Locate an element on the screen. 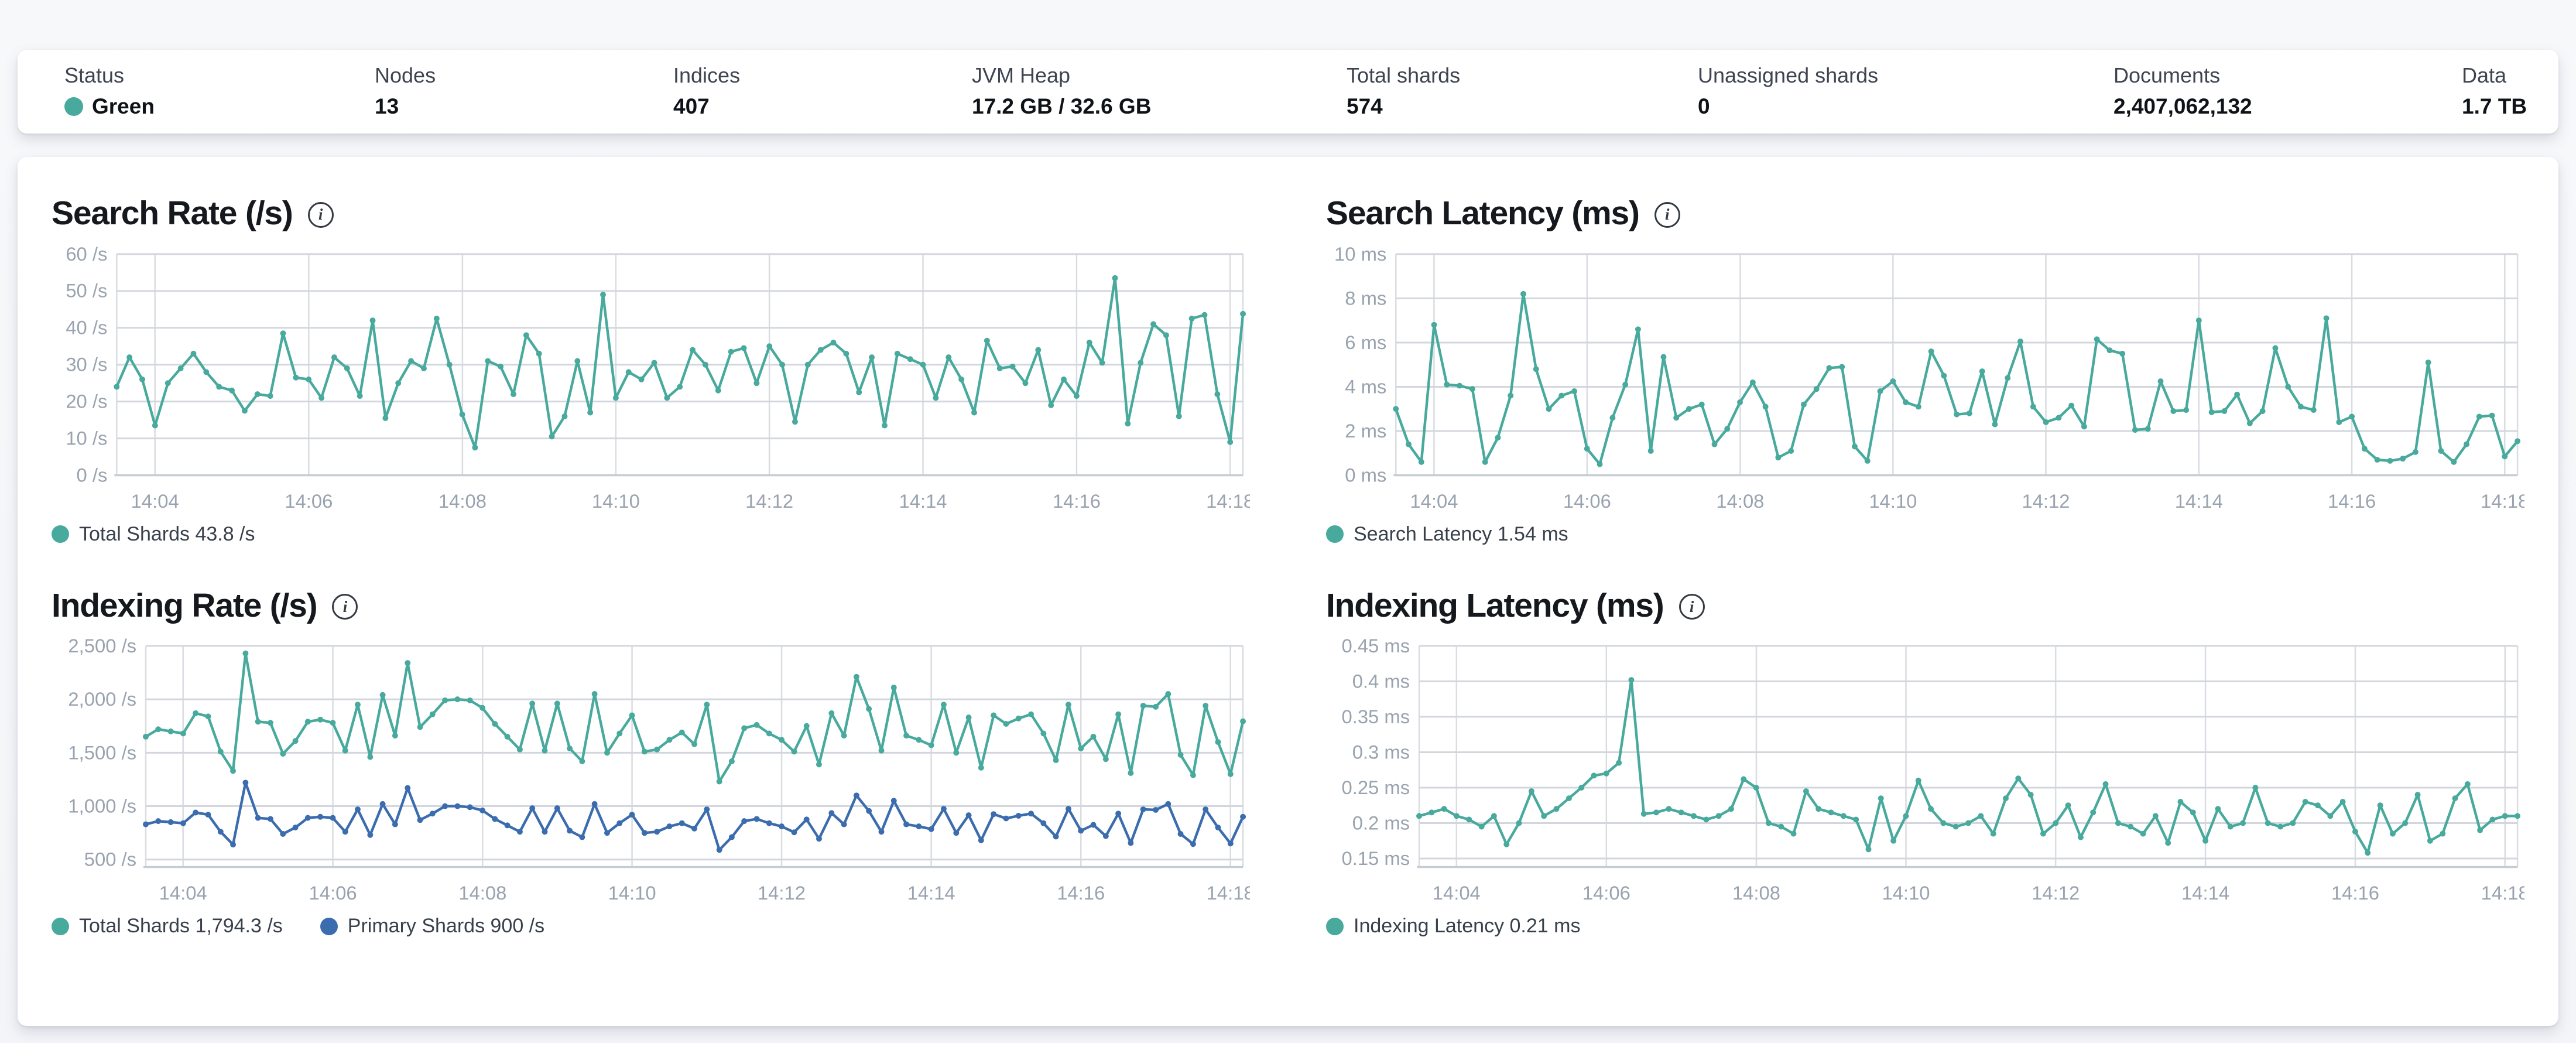  legend-item: Total Shards 1,794.3 /s is located at coordinates (167, 926).